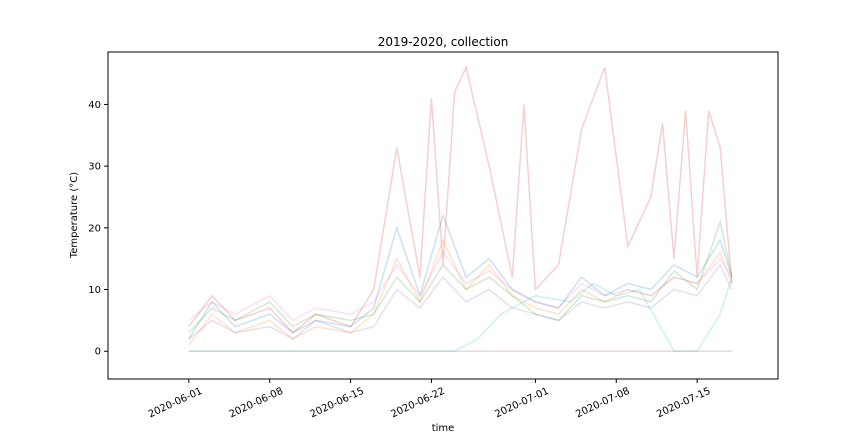 The height and width of the screenshot is (432, 864). I want to click on x-axis-label: time, so click(443, 427).